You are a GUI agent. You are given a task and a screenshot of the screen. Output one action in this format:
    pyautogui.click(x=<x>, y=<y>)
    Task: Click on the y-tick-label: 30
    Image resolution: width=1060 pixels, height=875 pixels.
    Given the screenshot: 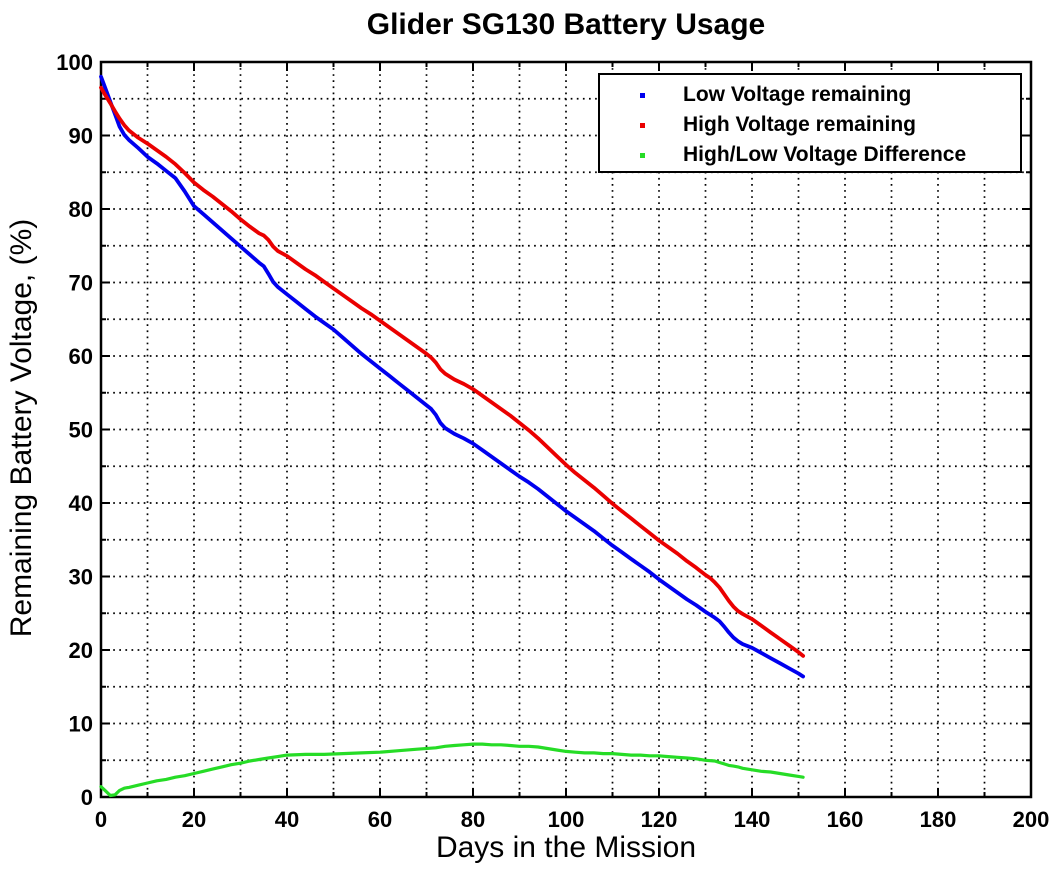 What is the action you would take?
    pyautogui.click(x=81, y=577)
    